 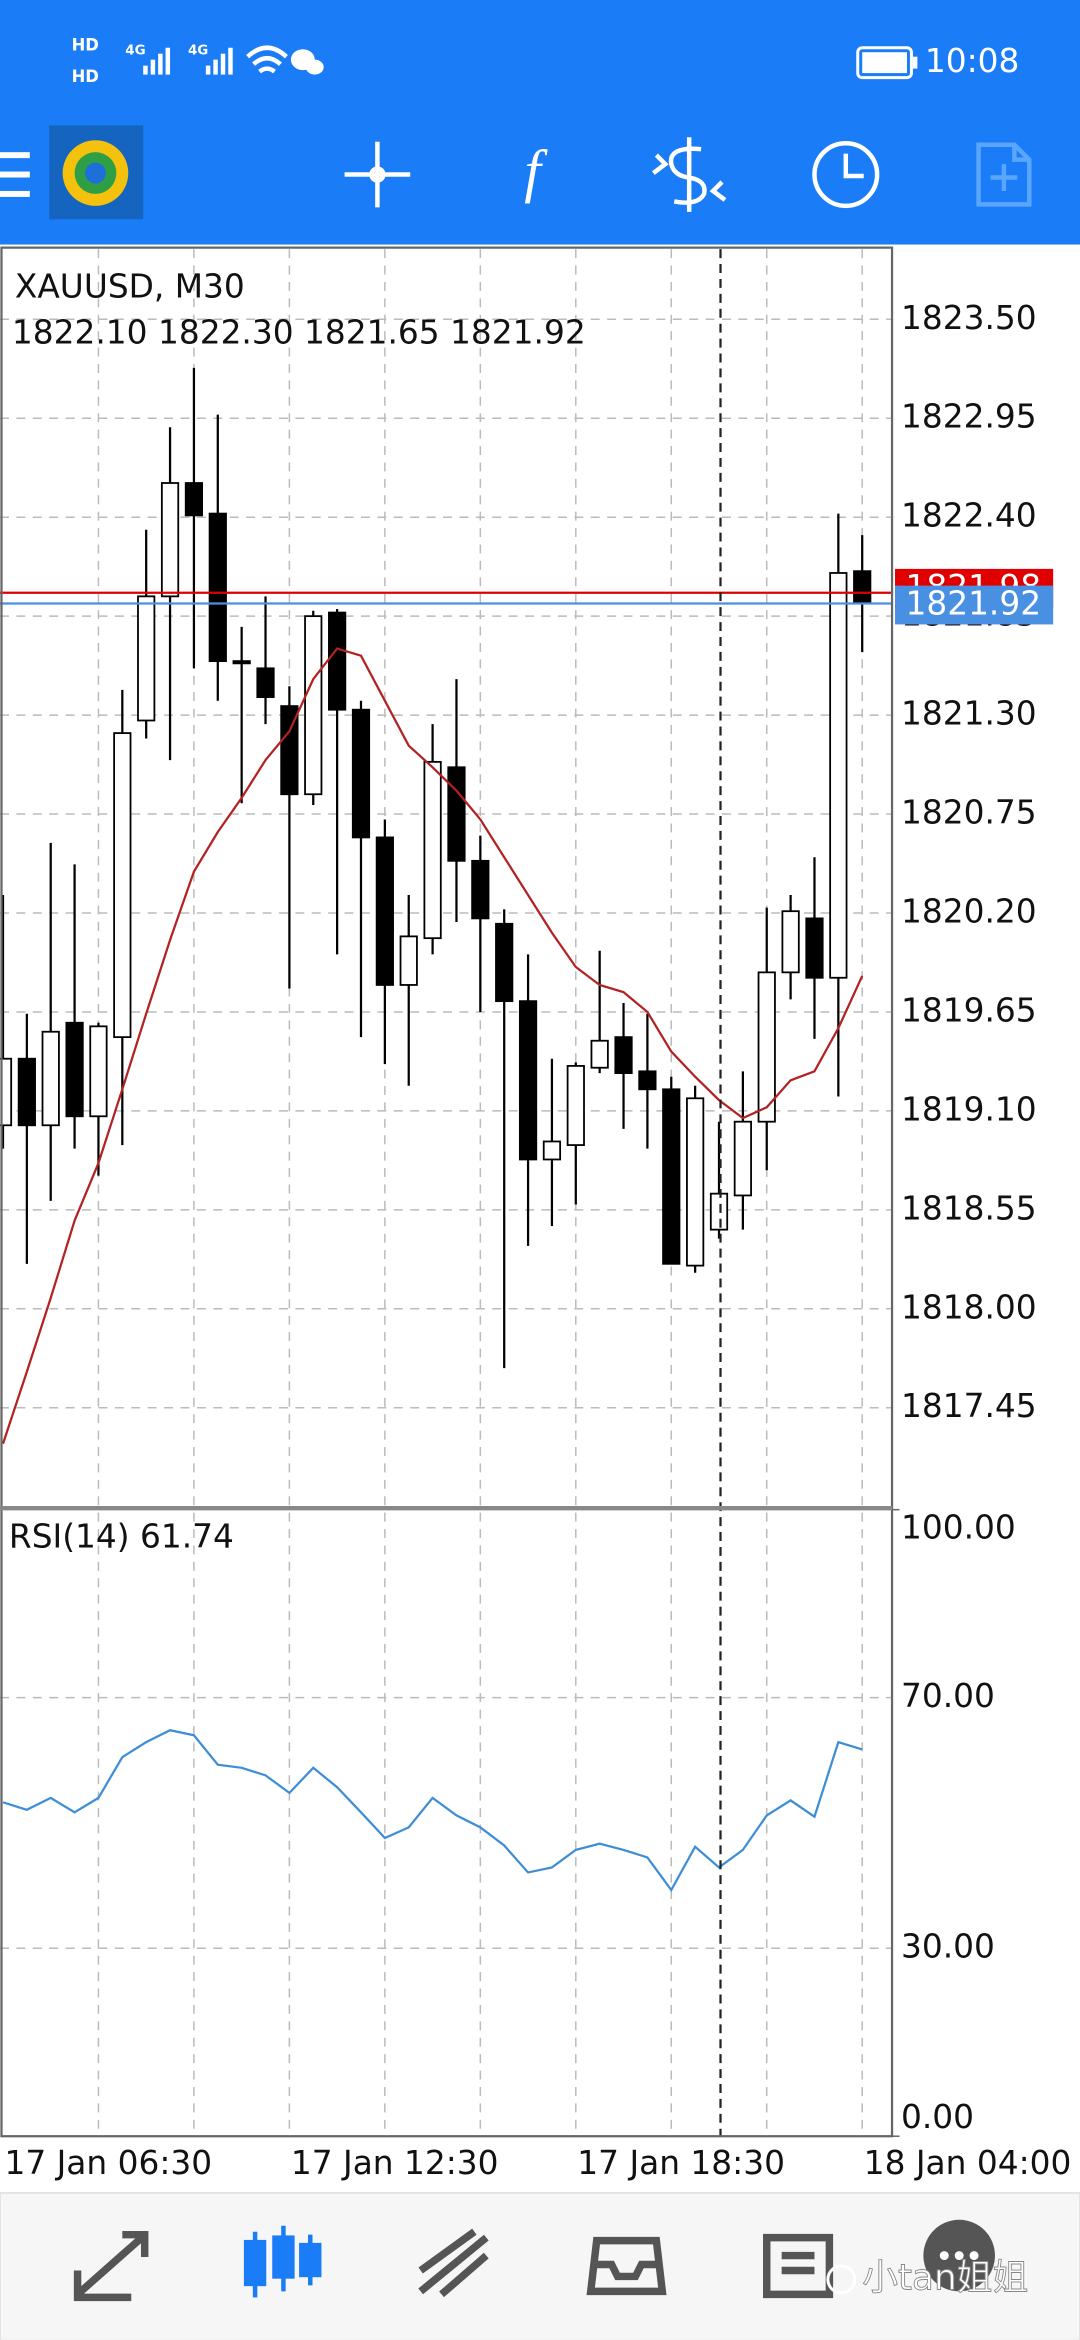 What do you see at coordinates (798, 2266) in the screenshot?
I see `news-tab` at bounding box center [798, 2266].